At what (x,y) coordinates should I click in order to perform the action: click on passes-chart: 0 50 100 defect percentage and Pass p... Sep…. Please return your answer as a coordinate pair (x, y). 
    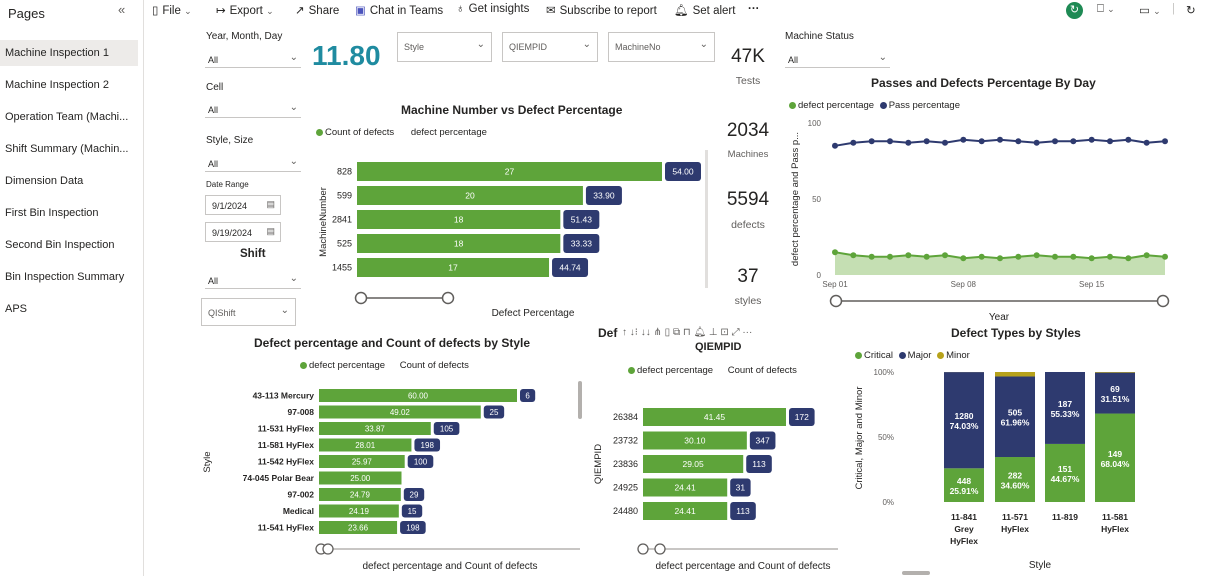
    Looking at the image, I should click on (982, 217).